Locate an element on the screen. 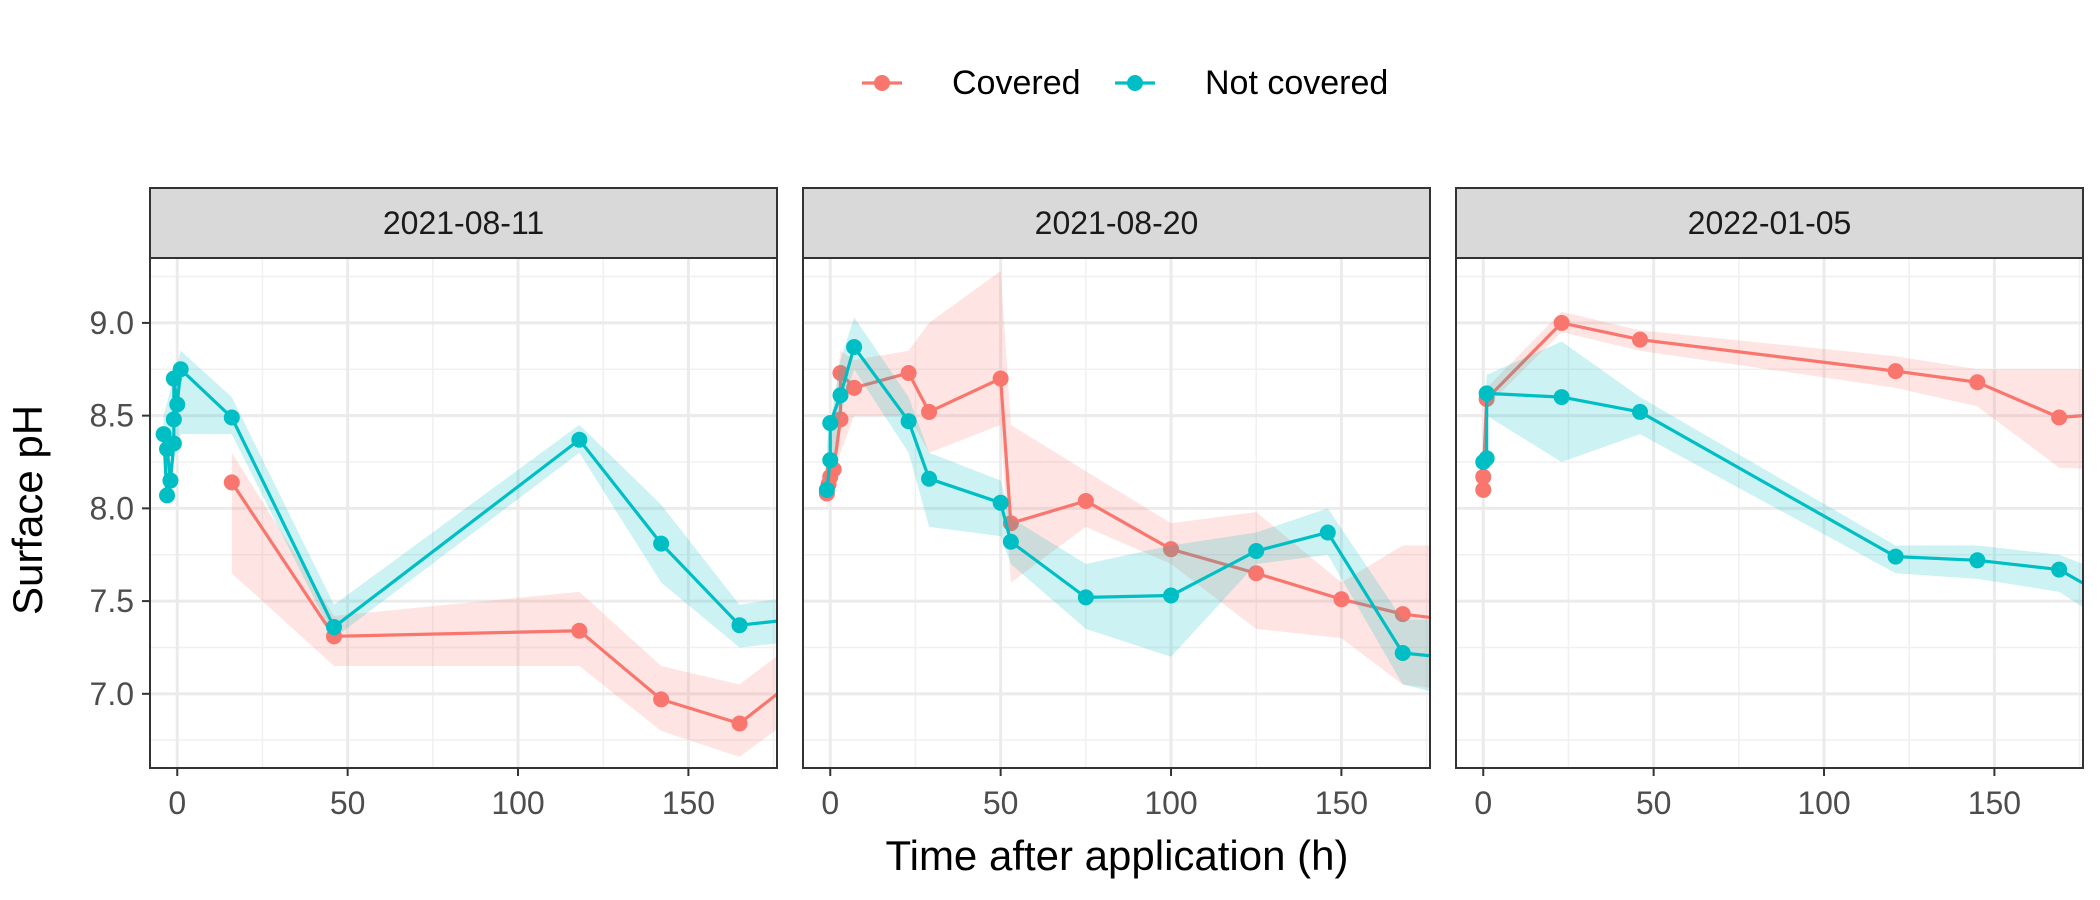 The width and height of the screenshot is (2100, 900). legend-item-not-covered: Not covered is located at coordinates (1251, 83).